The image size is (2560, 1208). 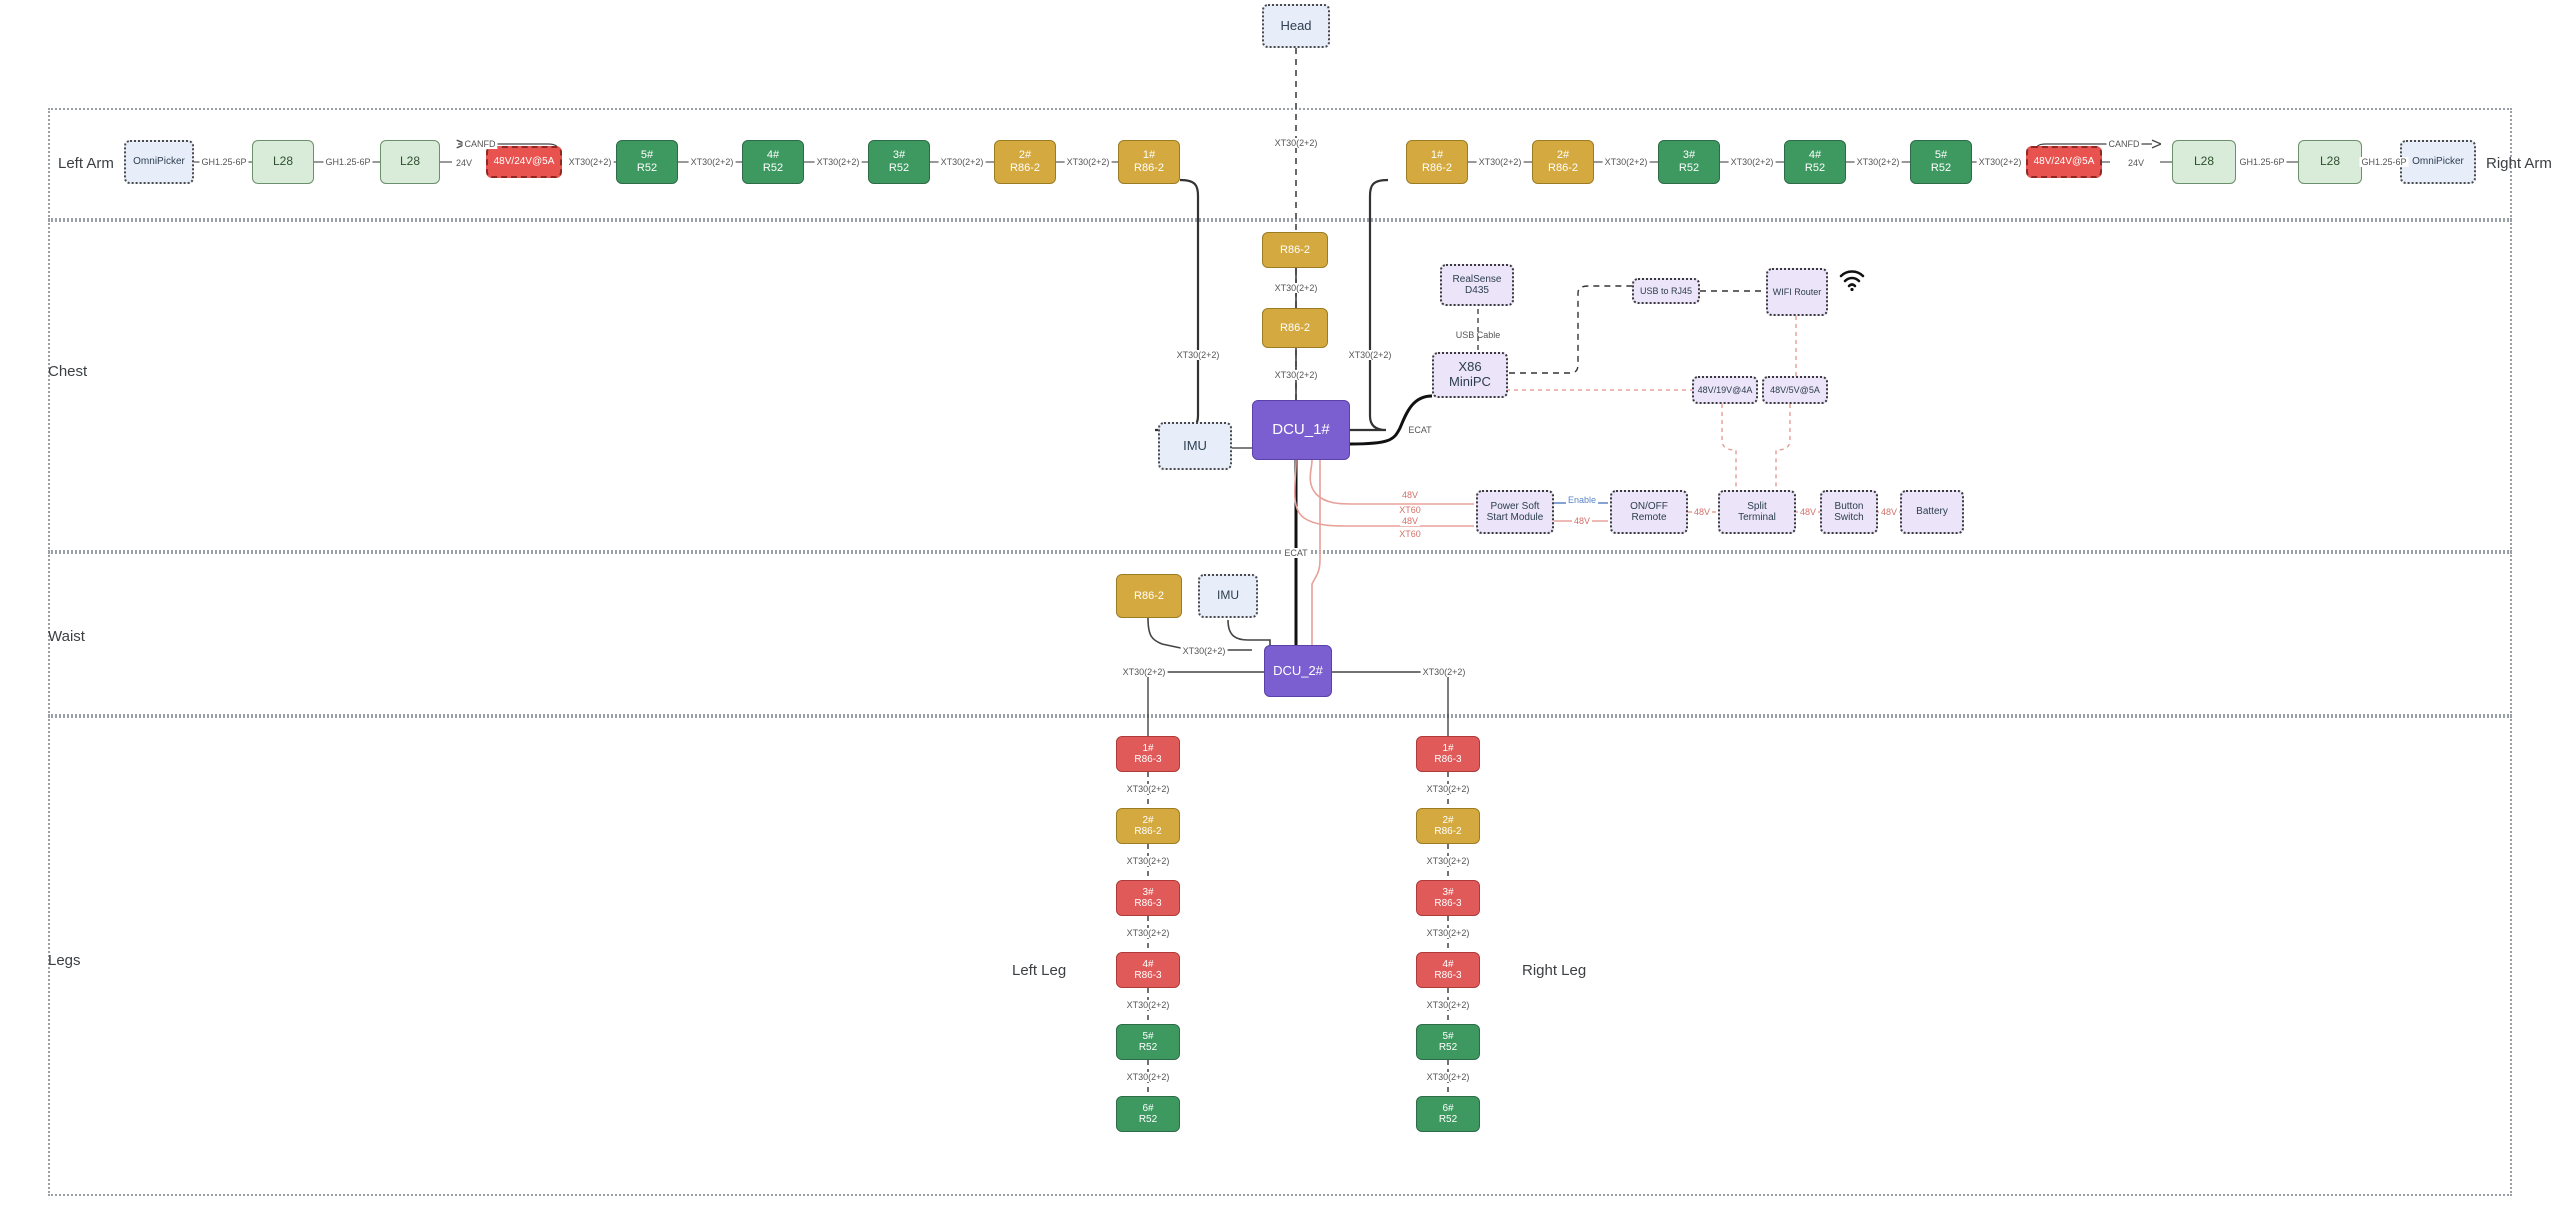 What do you see at coordinates (2384, 162) in the screenshot?
I see `edge-label-gh125-r2: GH1.25-6P` at bounding box center [2384, 162].